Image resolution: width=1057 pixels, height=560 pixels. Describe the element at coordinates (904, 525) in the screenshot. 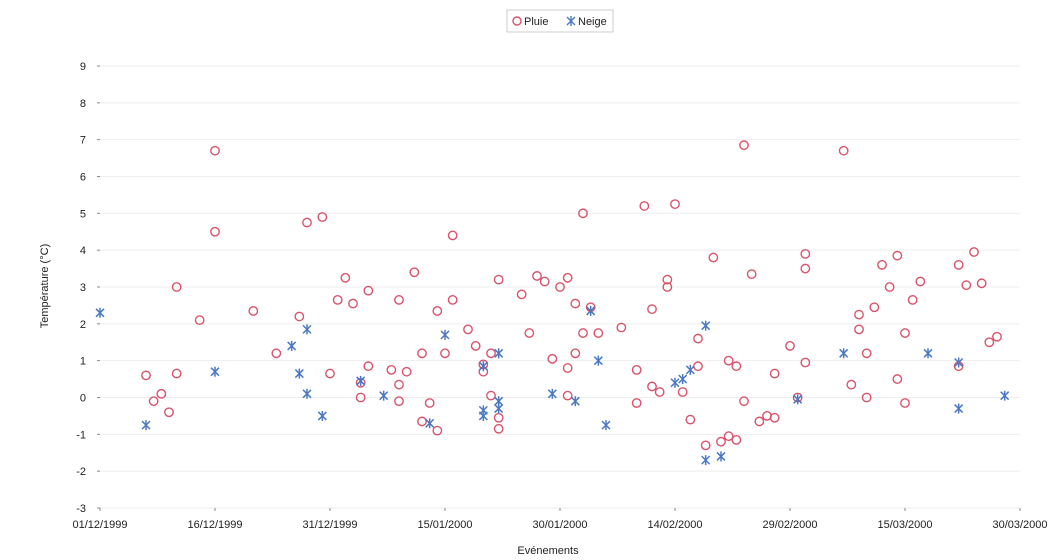

I see `x-tick-label: 15/03/2000` at that location.